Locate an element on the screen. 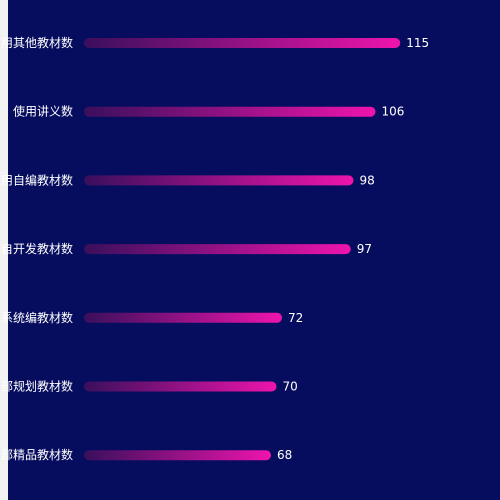 Image resolution: width=500 pixels, height=500 pixels. value-label: 106 is located at coordinates (393, 112).